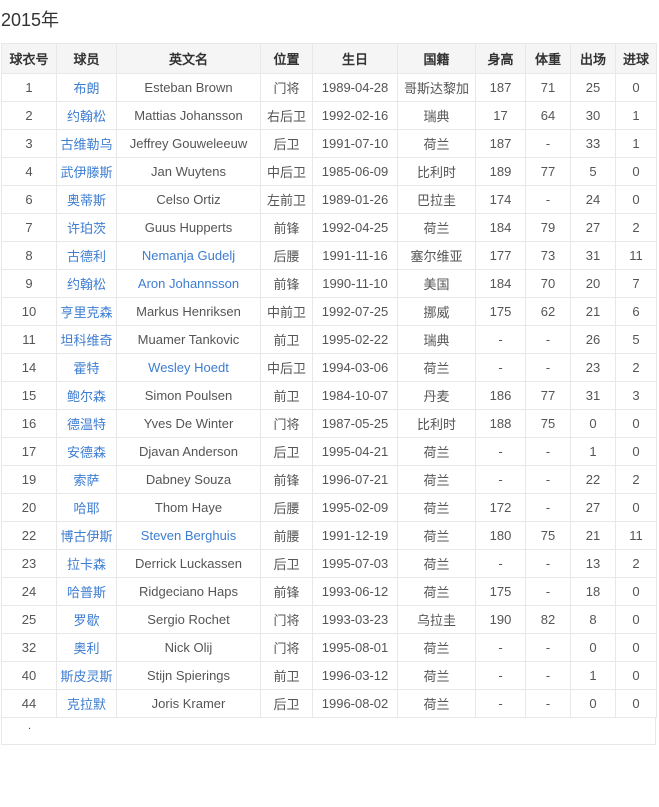  I want to click on player-name-link: 斯皮灵斯, so click(86, 676).